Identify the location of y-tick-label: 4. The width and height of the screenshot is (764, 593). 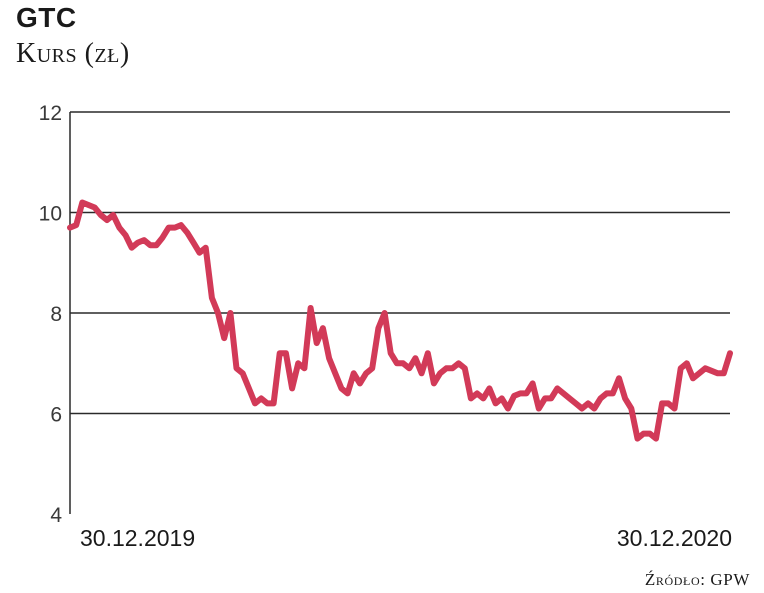
(56, 515).